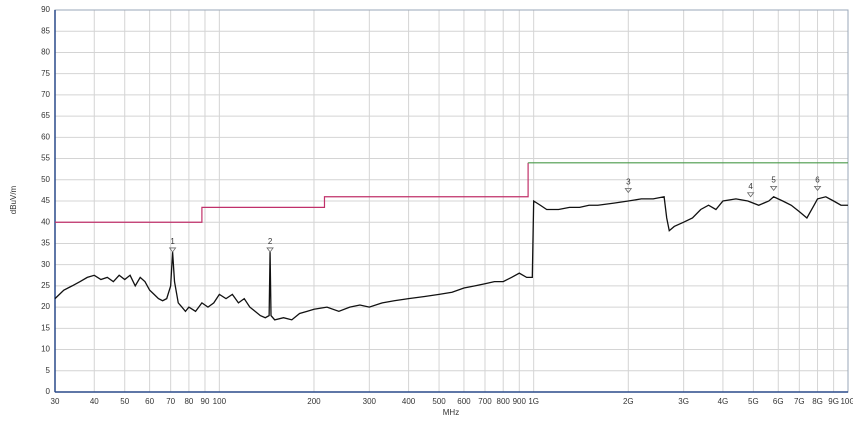 The image size is (853, 421). I want to click on y-tick-label: 0, so click(48, 391).